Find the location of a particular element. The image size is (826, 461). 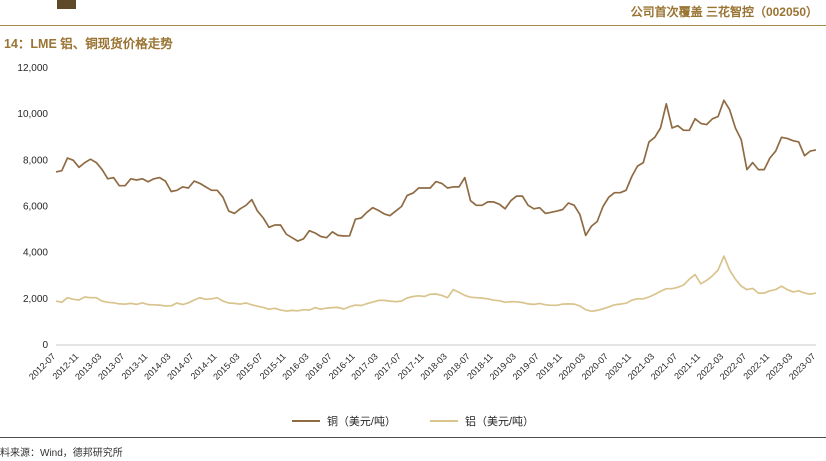

svg-text: 0 is located at coordinates (45, 345).